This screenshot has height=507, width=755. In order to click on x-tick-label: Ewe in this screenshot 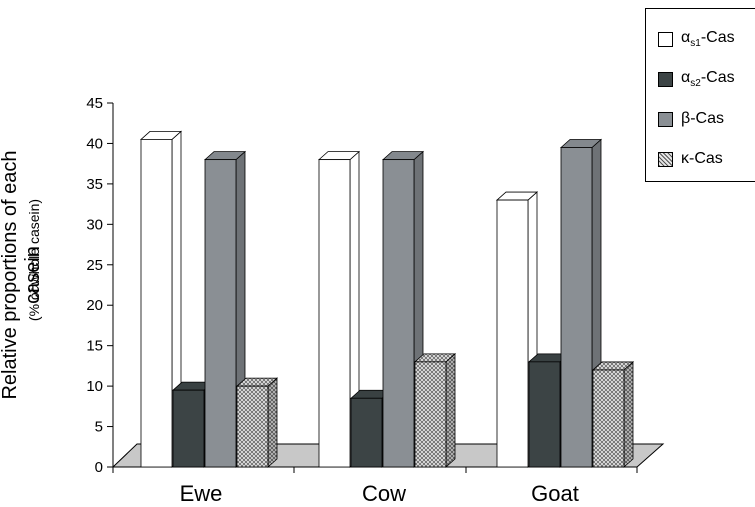, I will do `click(201, 493)`.